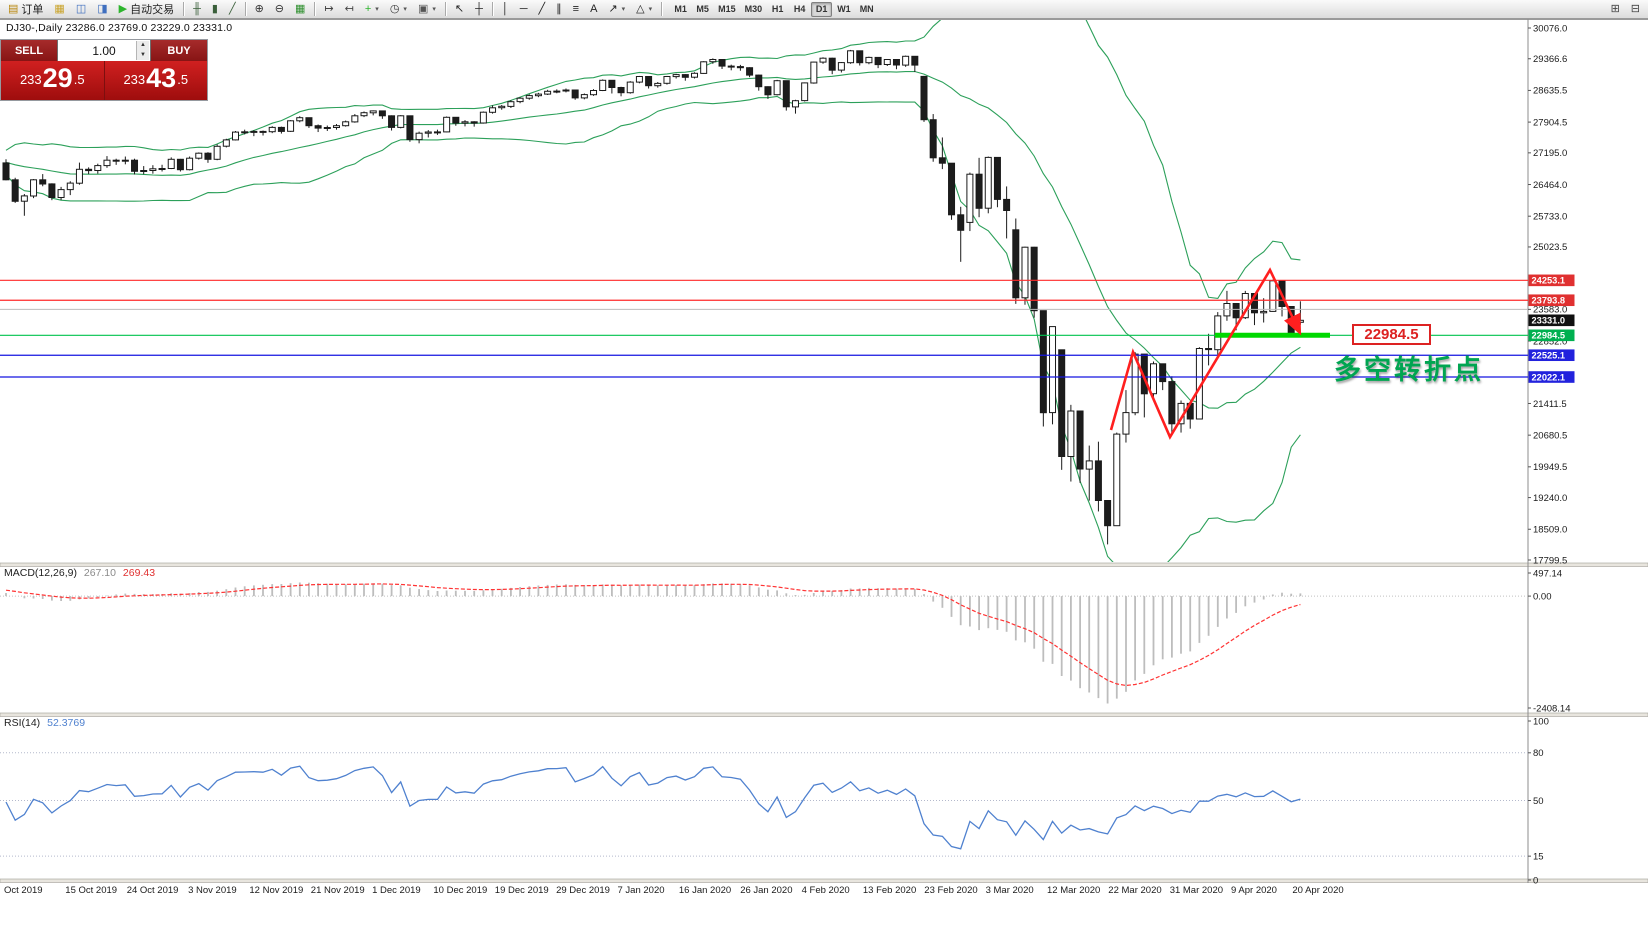  Describe the element at coordinates (212, 890) in the screenshot. I see `svg-text: 3 Nov 2019` at that location.